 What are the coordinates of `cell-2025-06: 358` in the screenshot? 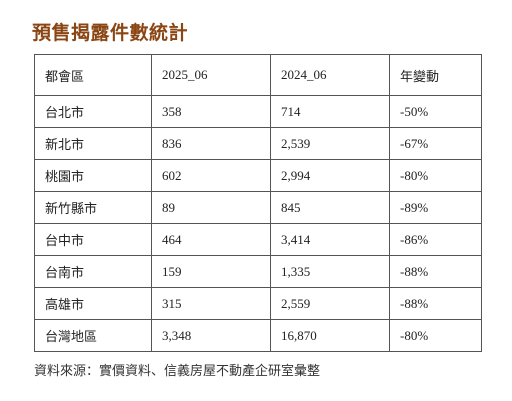 It's located at (211, 111).